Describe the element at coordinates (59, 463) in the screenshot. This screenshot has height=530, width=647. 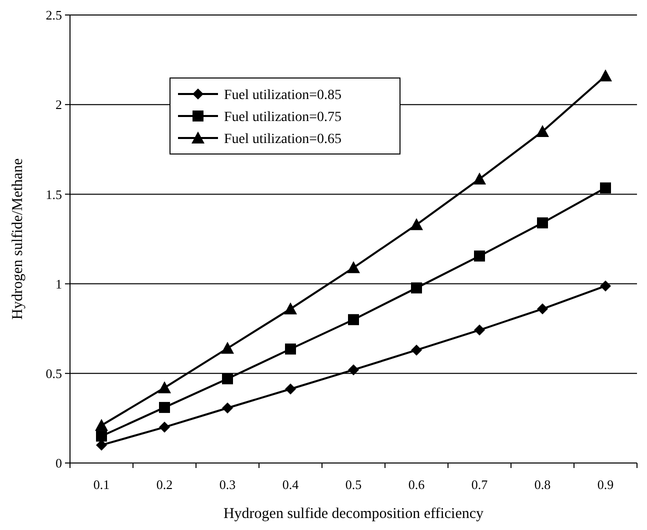
I see `y-tick-label: 0` at that location.